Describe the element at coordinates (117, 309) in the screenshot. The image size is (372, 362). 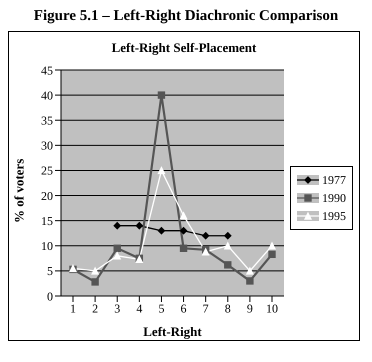
I see `x-tick-label: 3` at that location.